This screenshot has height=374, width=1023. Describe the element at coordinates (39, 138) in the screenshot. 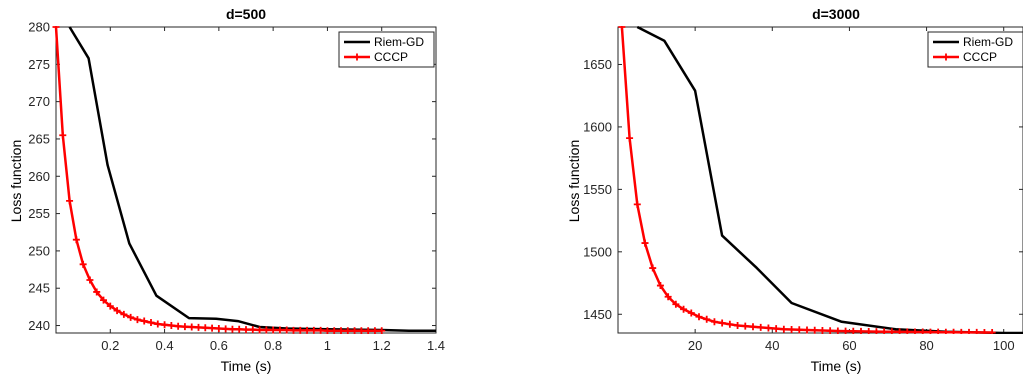

I see `y-tick-label: 265` at that location.